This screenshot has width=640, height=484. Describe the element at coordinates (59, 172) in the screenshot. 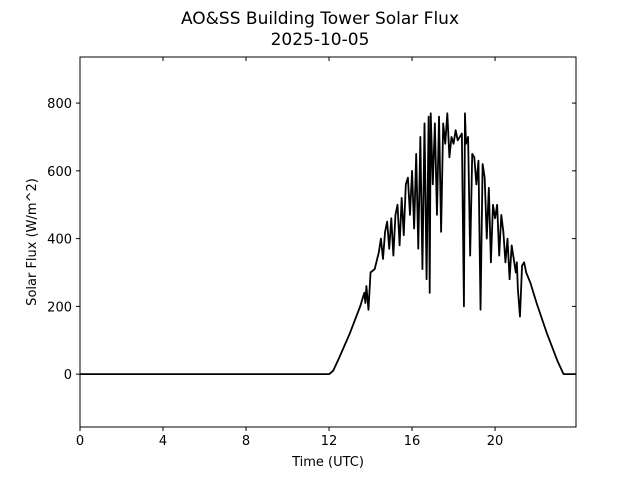

I see `y-tick-label: 600` at that location.